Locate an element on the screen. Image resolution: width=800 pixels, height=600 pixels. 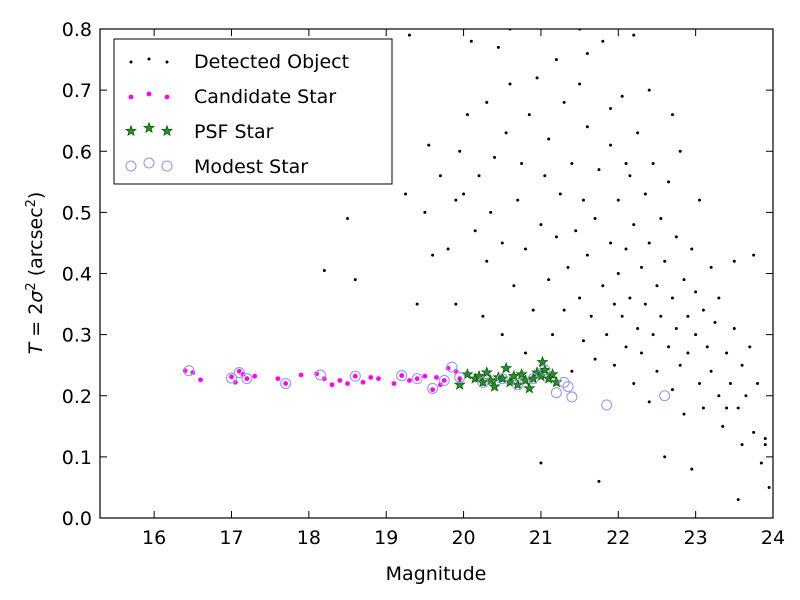
y-tick-label: 0.5 is located at coordinates (77, 213).